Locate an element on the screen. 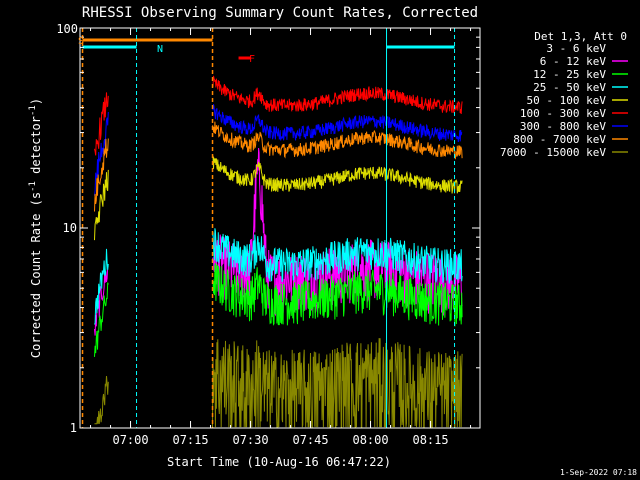 This screenshot has height=480, width=640. x-axis-label: Start Time (10-Aug-16 06:47:22) is located at coordinates (279, 462).